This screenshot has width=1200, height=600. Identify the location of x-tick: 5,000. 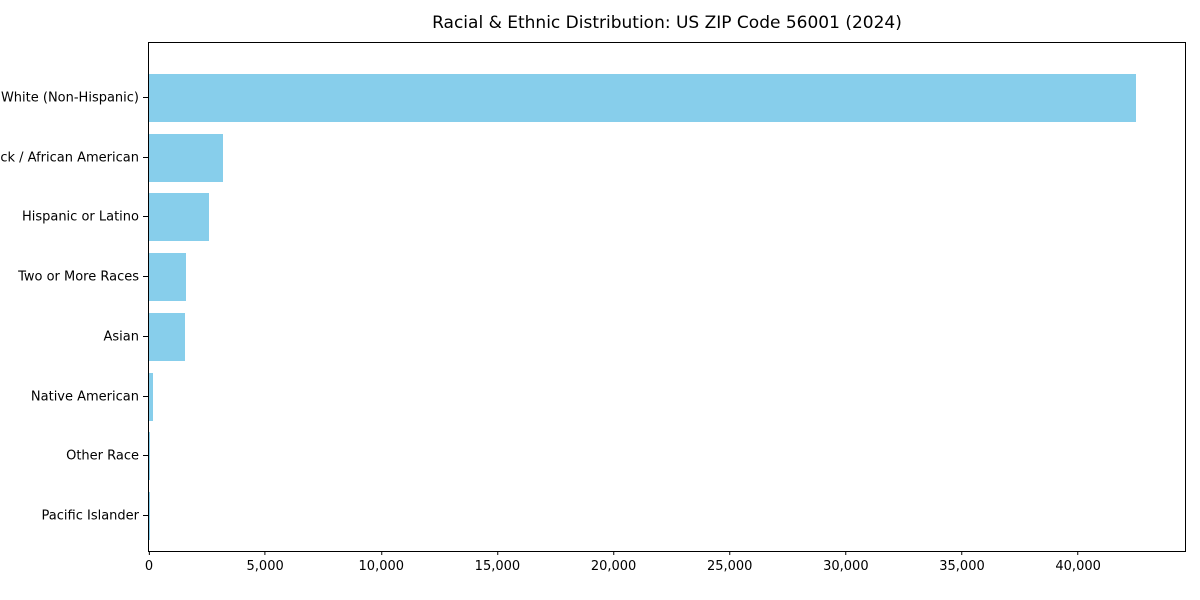
(265, 562).